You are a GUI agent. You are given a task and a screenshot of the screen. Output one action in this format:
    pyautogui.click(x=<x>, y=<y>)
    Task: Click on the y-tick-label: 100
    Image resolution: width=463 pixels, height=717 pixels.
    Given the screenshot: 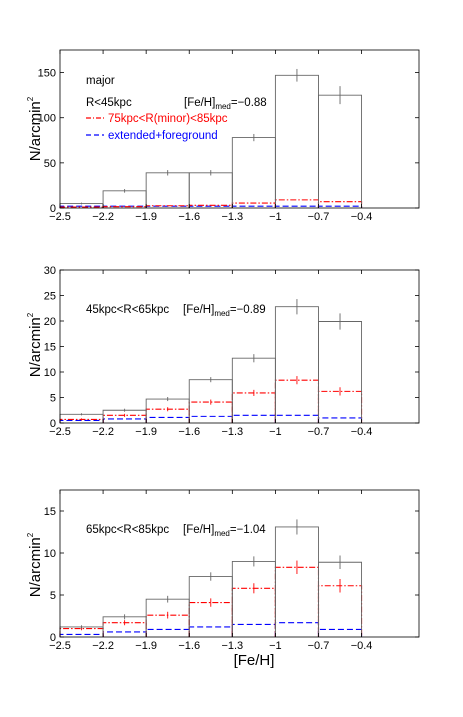 What is the action you would take?
    pyautogui.click(x=47, y=119)
    